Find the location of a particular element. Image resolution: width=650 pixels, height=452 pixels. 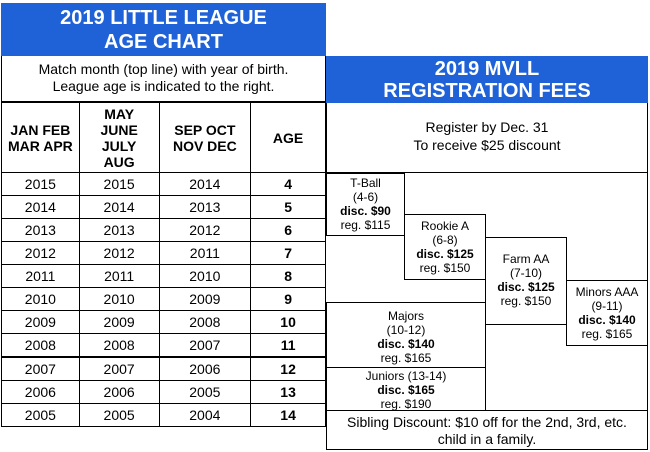

cell-jan-apr: 2008 is located at coordinates (40, 345).